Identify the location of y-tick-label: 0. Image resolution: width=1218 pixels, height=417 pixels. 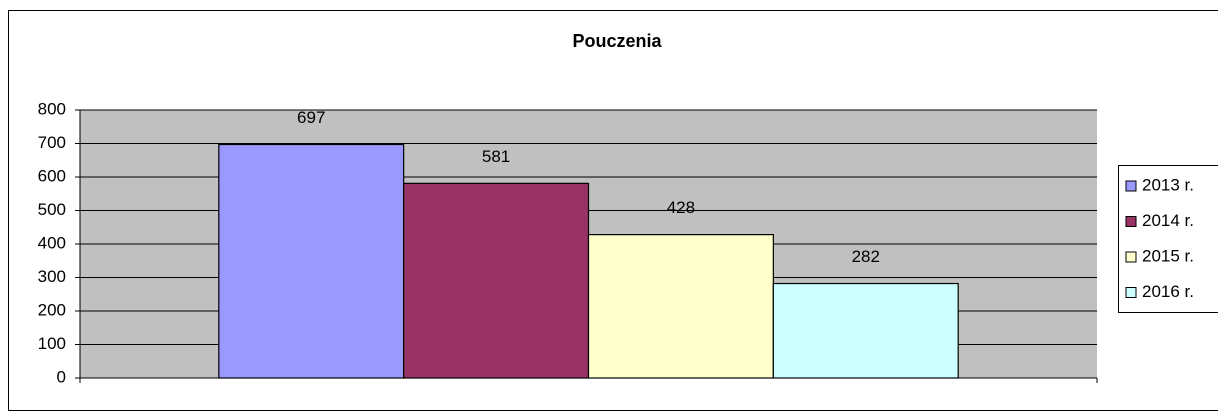
(61, 376).